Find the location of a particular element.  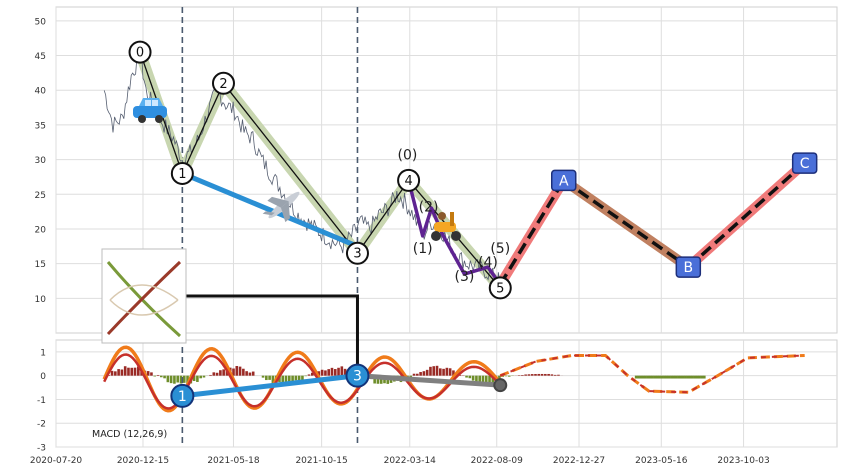

y-tick-label: 35 is located at coordinates (40, 126).